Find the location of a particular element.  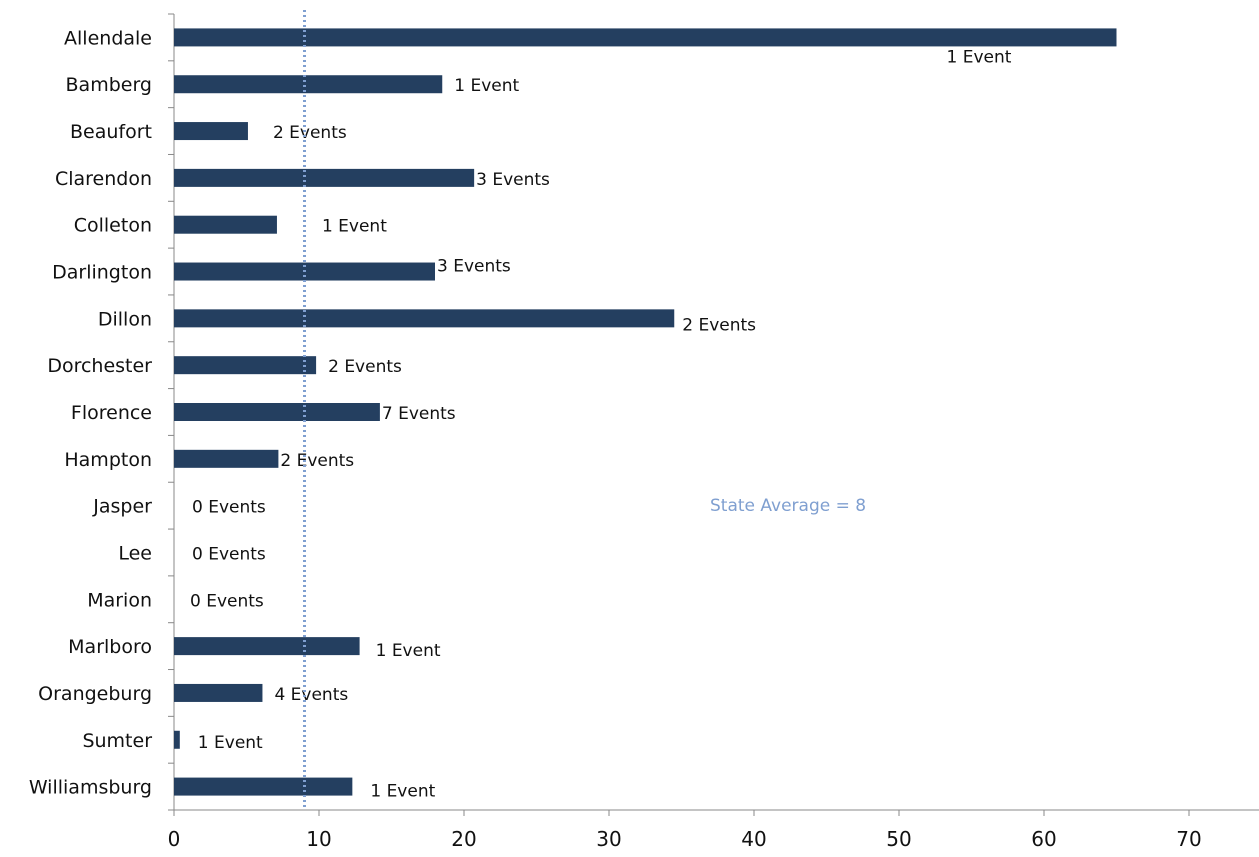

category-label: Clarendon is located at coordinates (103, 179).